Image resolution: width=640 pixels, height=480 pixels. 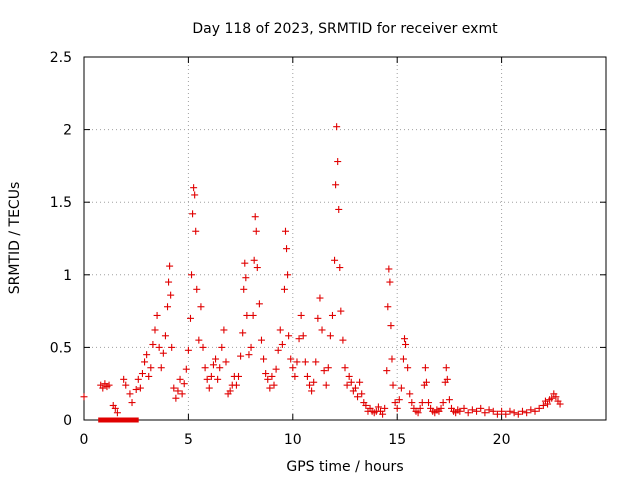 What do you see at coordinates (67, 421) in the screenshot?
I see `y-tick-label: 0` at bounding box center [67, 421].